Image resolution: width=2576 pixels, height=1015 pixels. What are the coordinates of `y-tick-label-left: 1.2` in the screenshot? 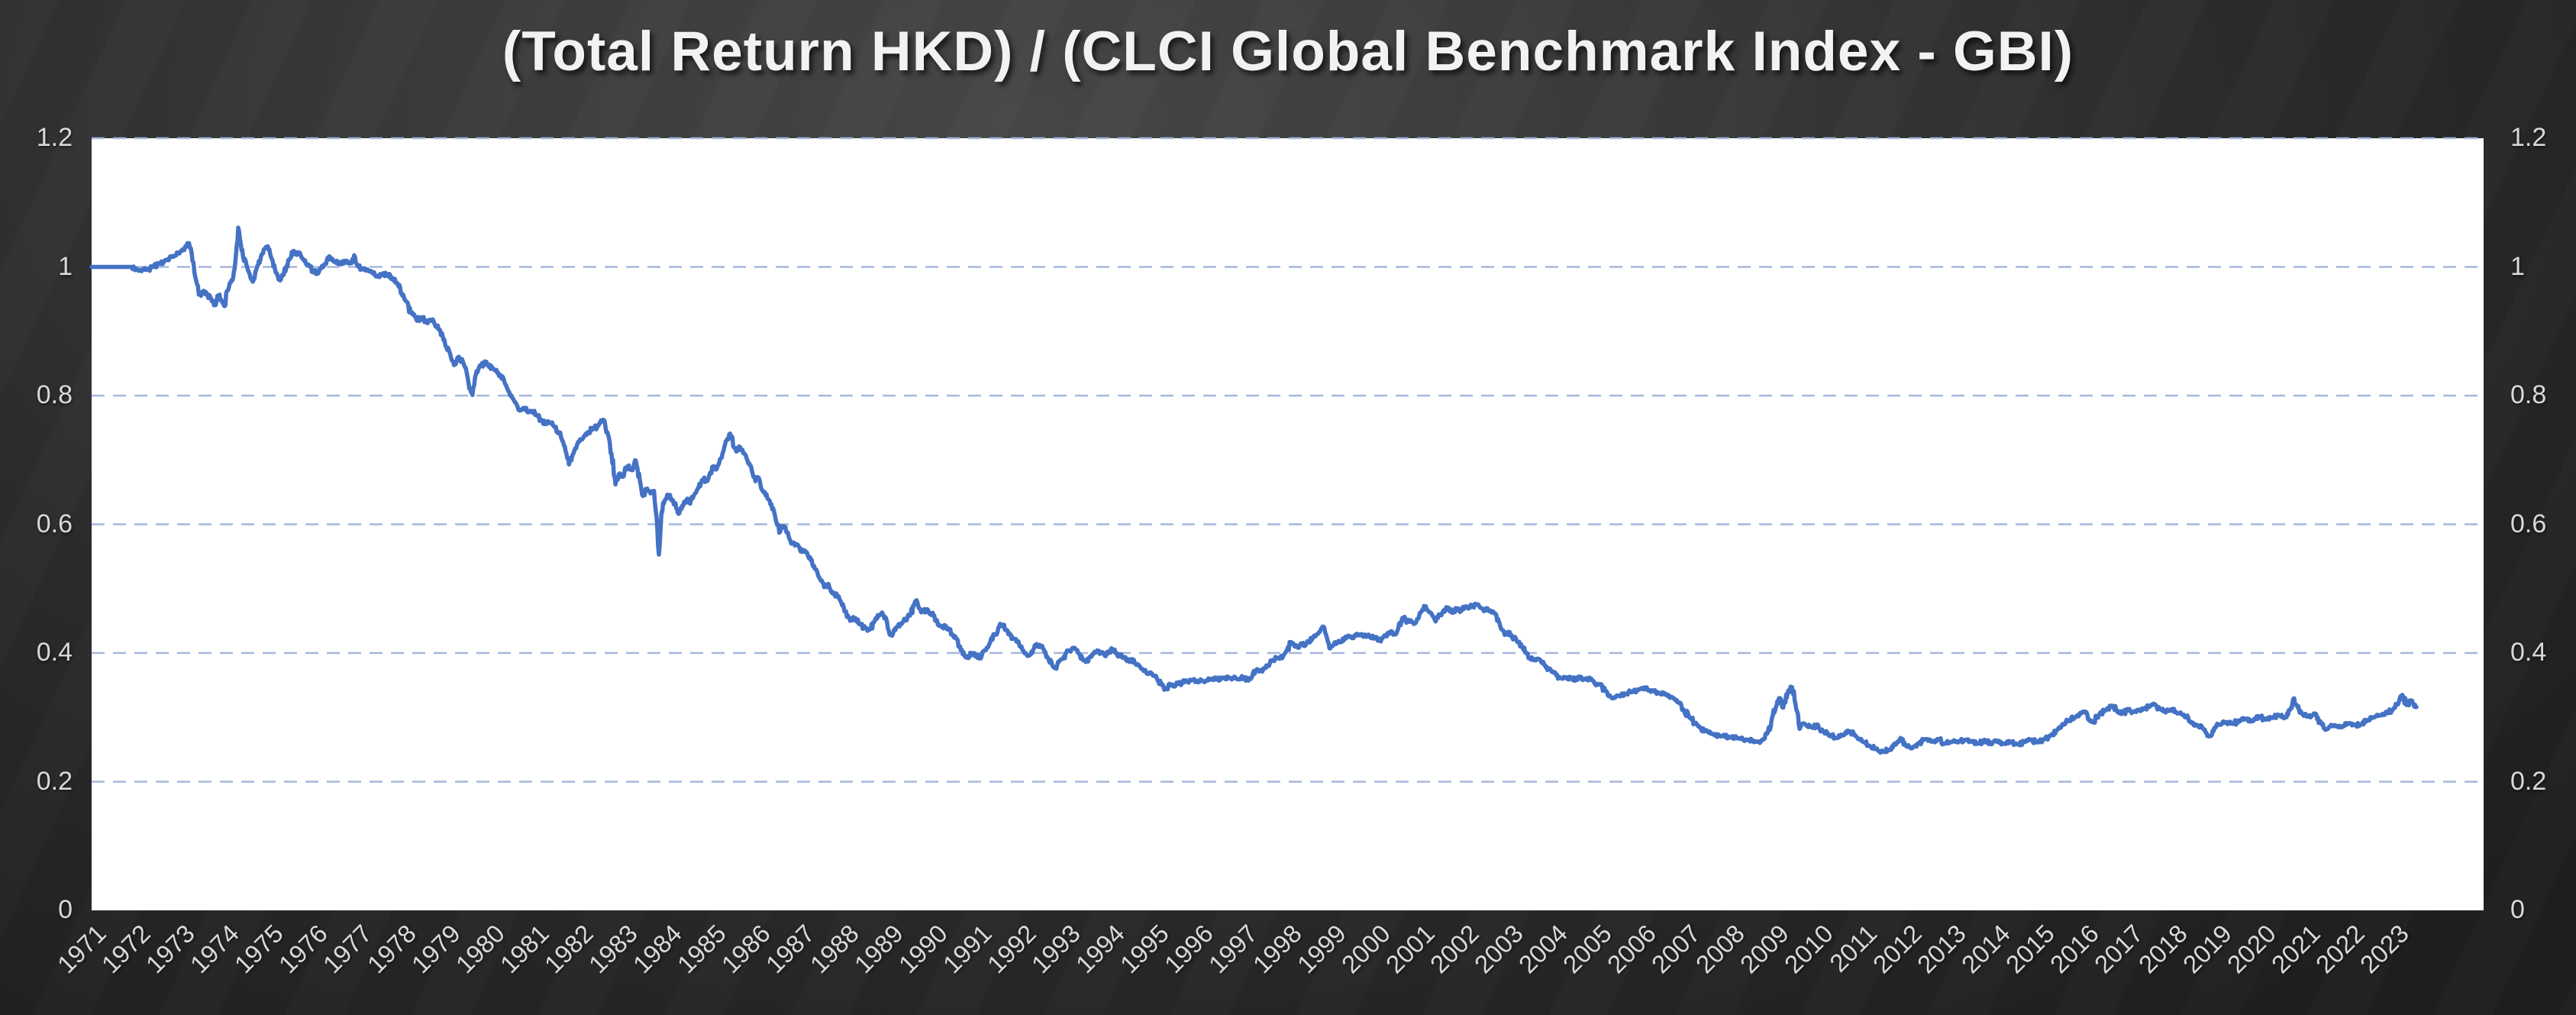 It's located at (54, 137).